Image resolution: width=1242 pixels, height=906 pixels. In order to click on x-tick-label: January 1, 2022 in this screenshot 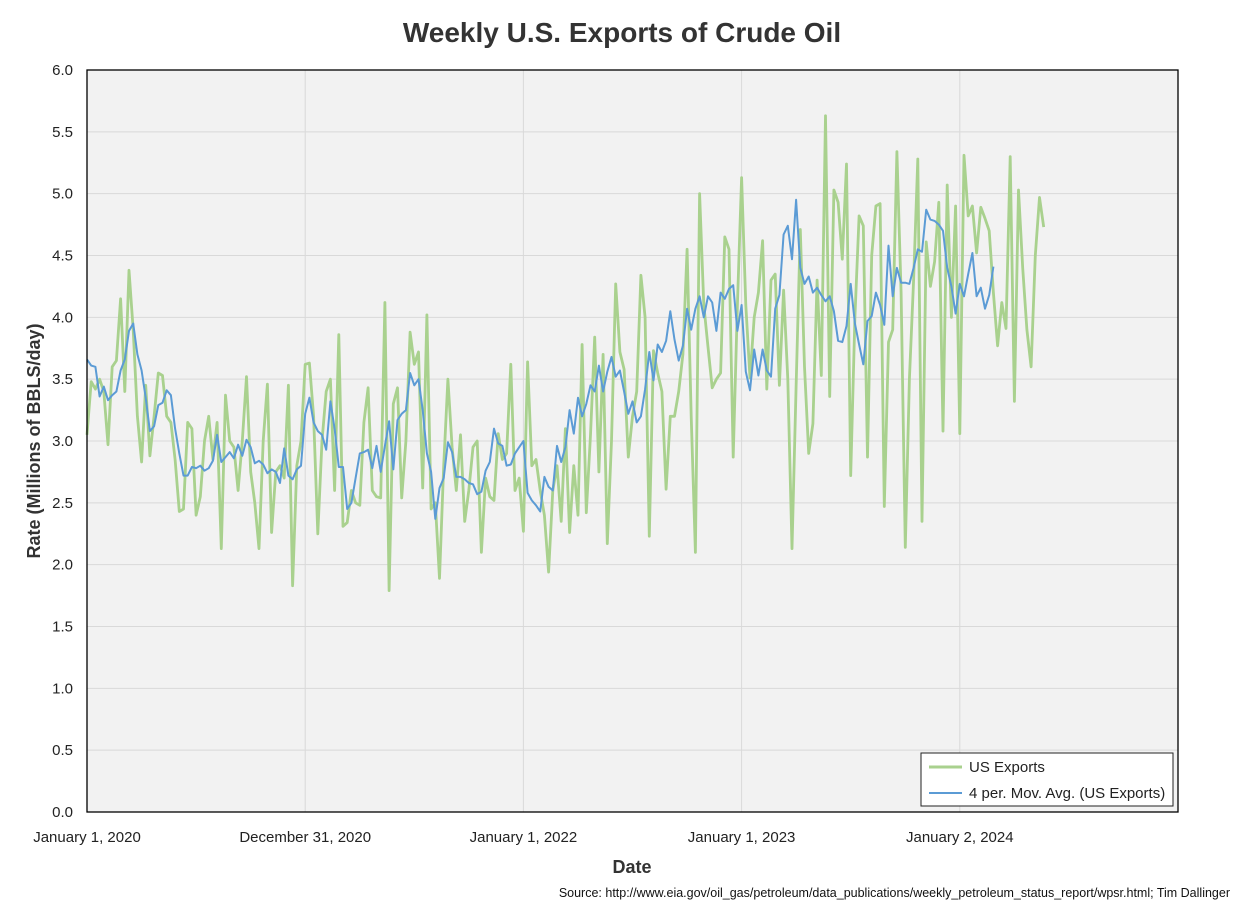, I will do `click(524, 837)`.